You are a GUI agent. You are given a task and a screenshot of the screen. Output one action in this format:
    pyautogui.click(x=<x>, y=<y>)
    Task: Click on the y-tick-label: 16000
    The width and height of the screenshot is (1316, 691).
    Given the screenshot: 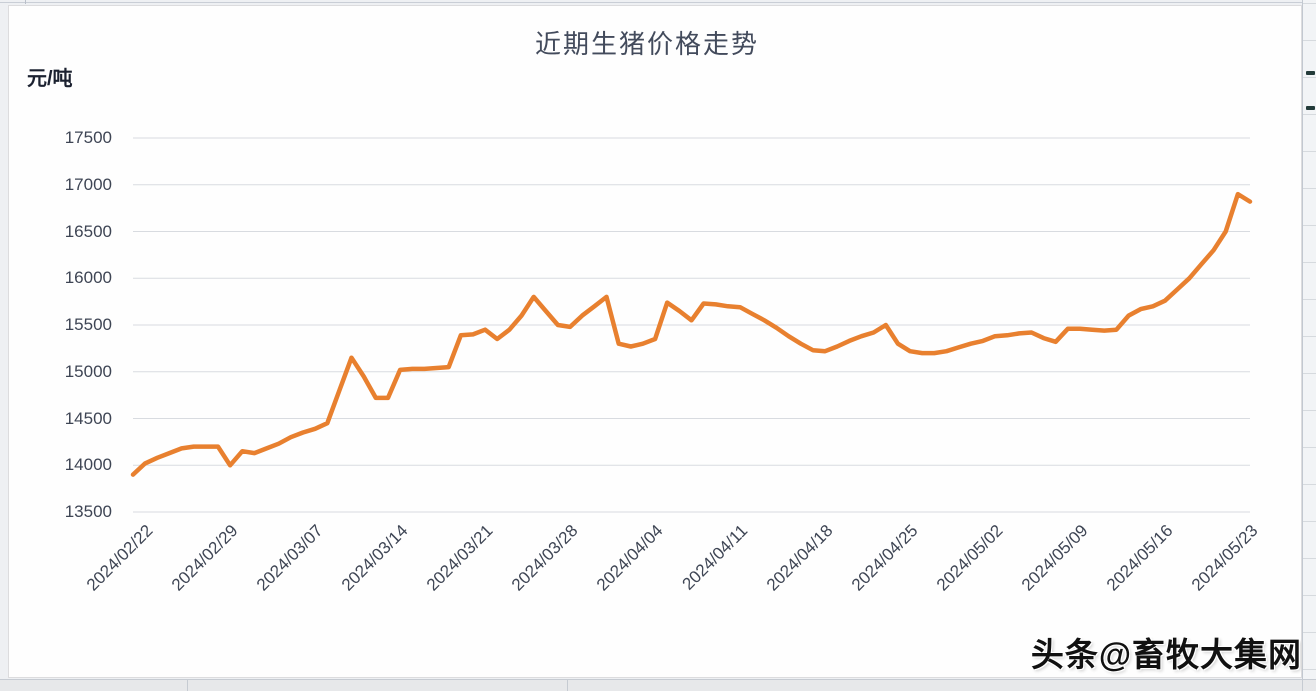 What is the action you would take?
    pyautogui.click(x=88, y=278)
    